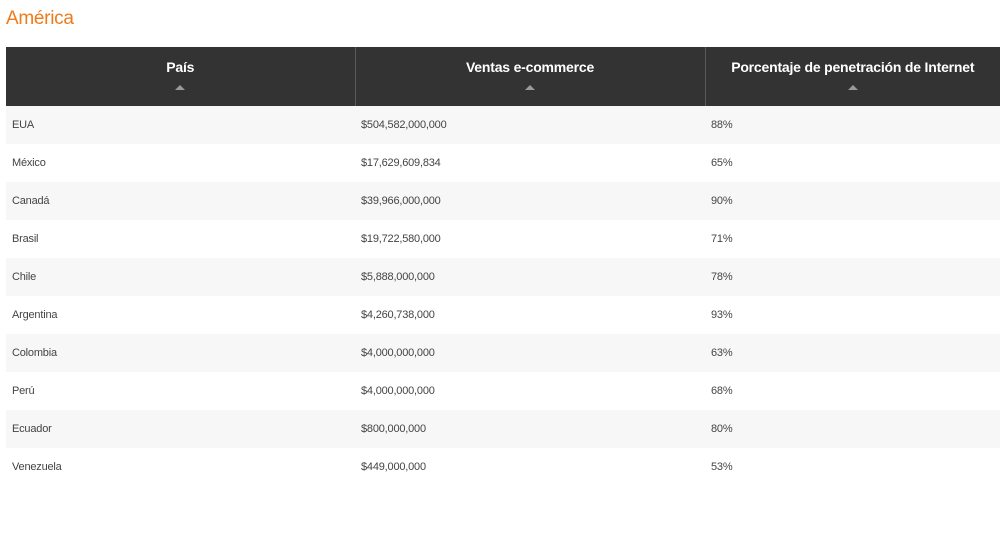 The width and height of the screenshot is (1000, 540). Describe the element at coordinates (530, 467) in the screenshot. I see `cell-sales: $449,000,000` at that location.